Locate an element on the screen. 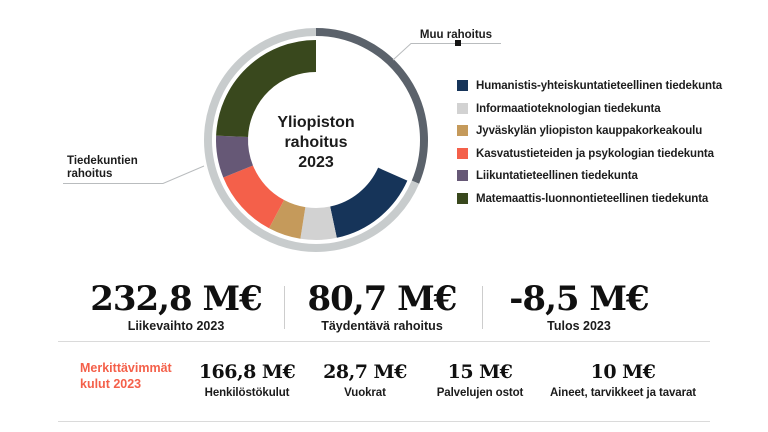 This screenshot has height=432, width=768. stat-label: Liikevaihto 2023 is located at coordinates (176, 326).